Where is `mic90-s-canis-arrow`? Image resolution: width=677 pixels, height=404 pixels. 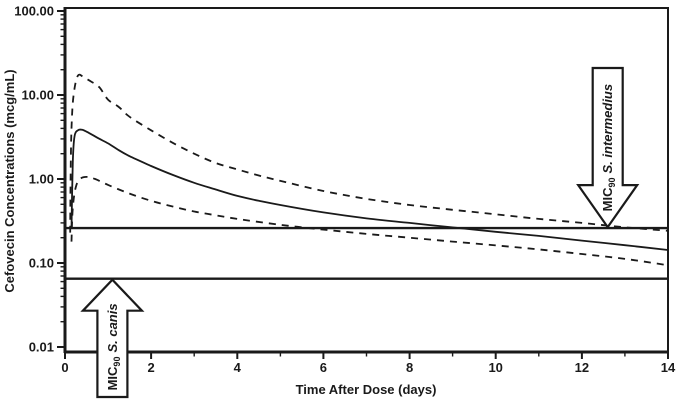 mic90-s-canis-arrow is located at coordinates (112, 338).